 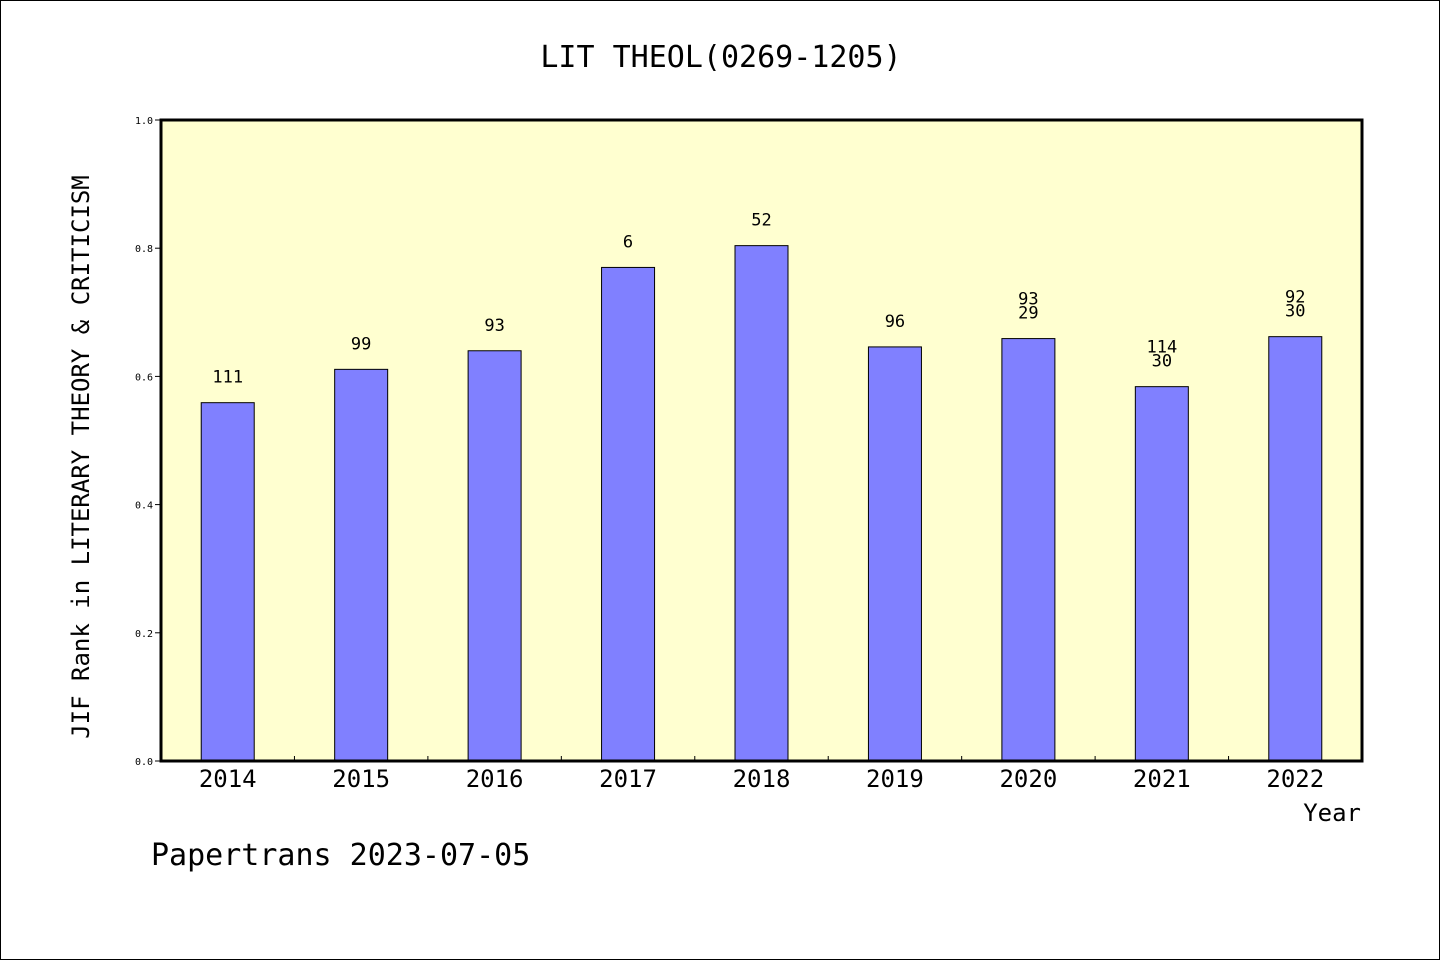 I want to click on y-tick-label-0.0: 0.0, so click(x=144, y=762).